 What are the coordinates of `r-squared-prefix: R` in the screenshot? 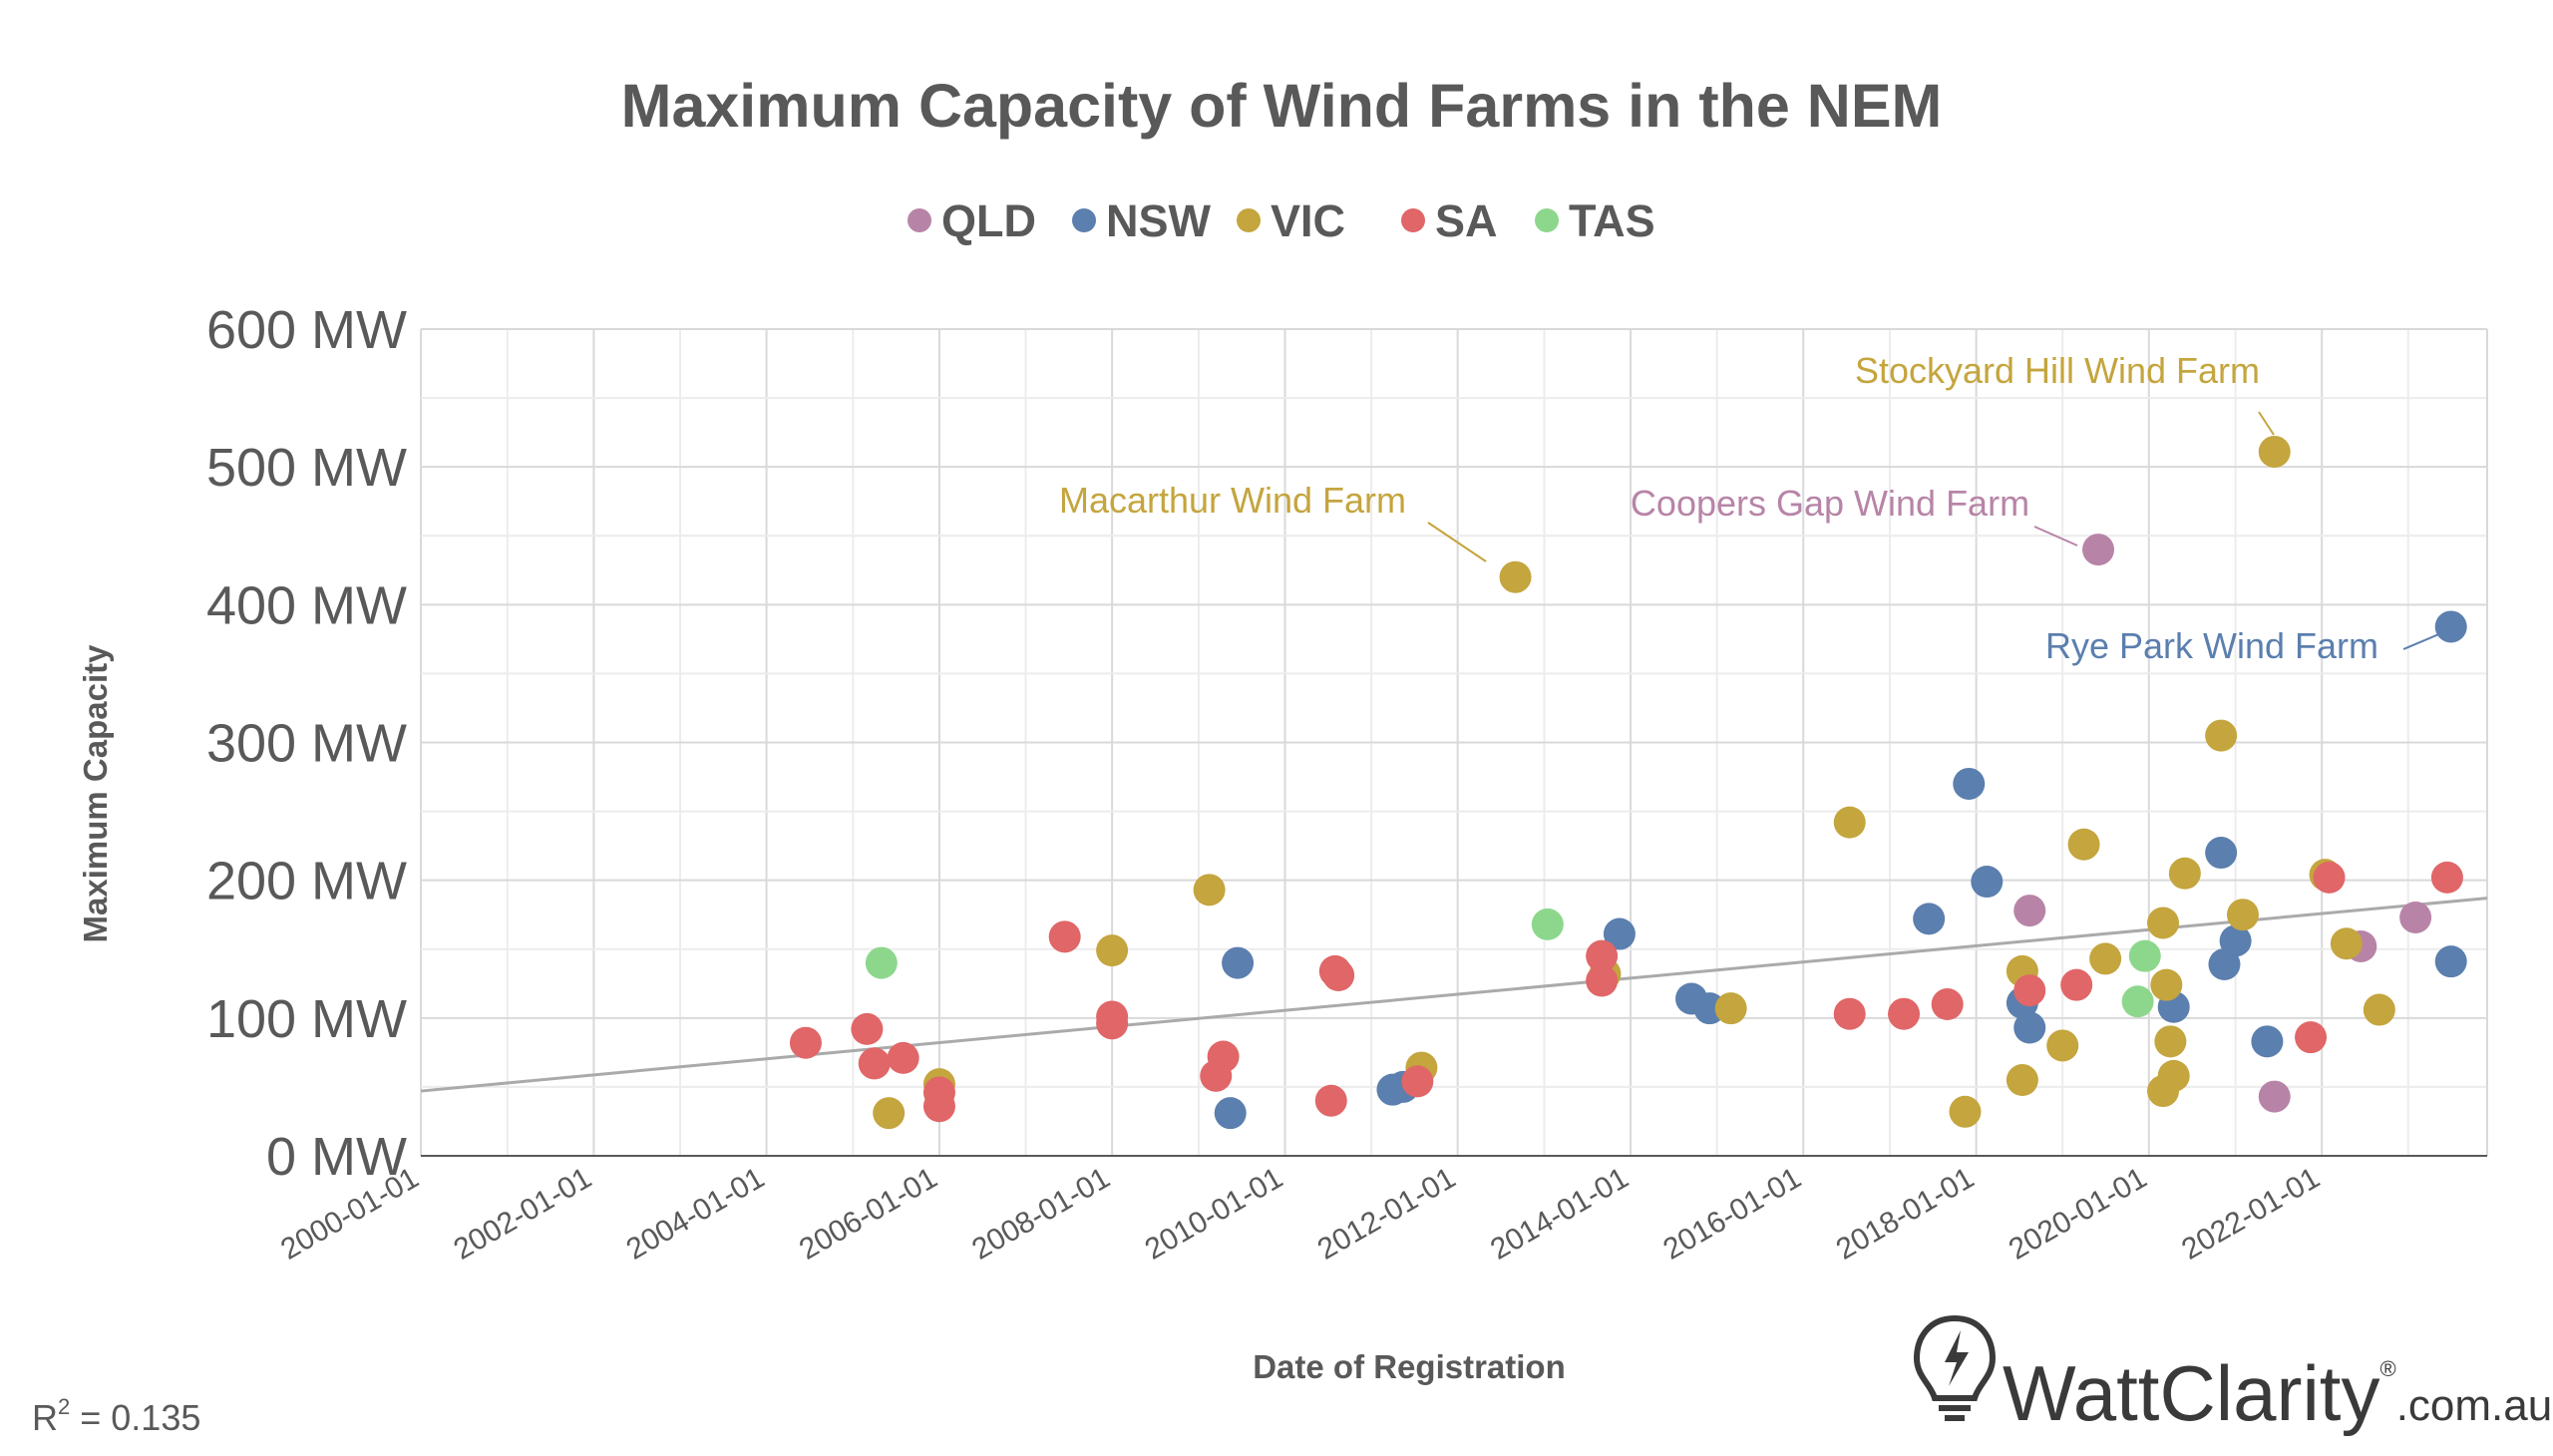 It's located at (45, 1417).